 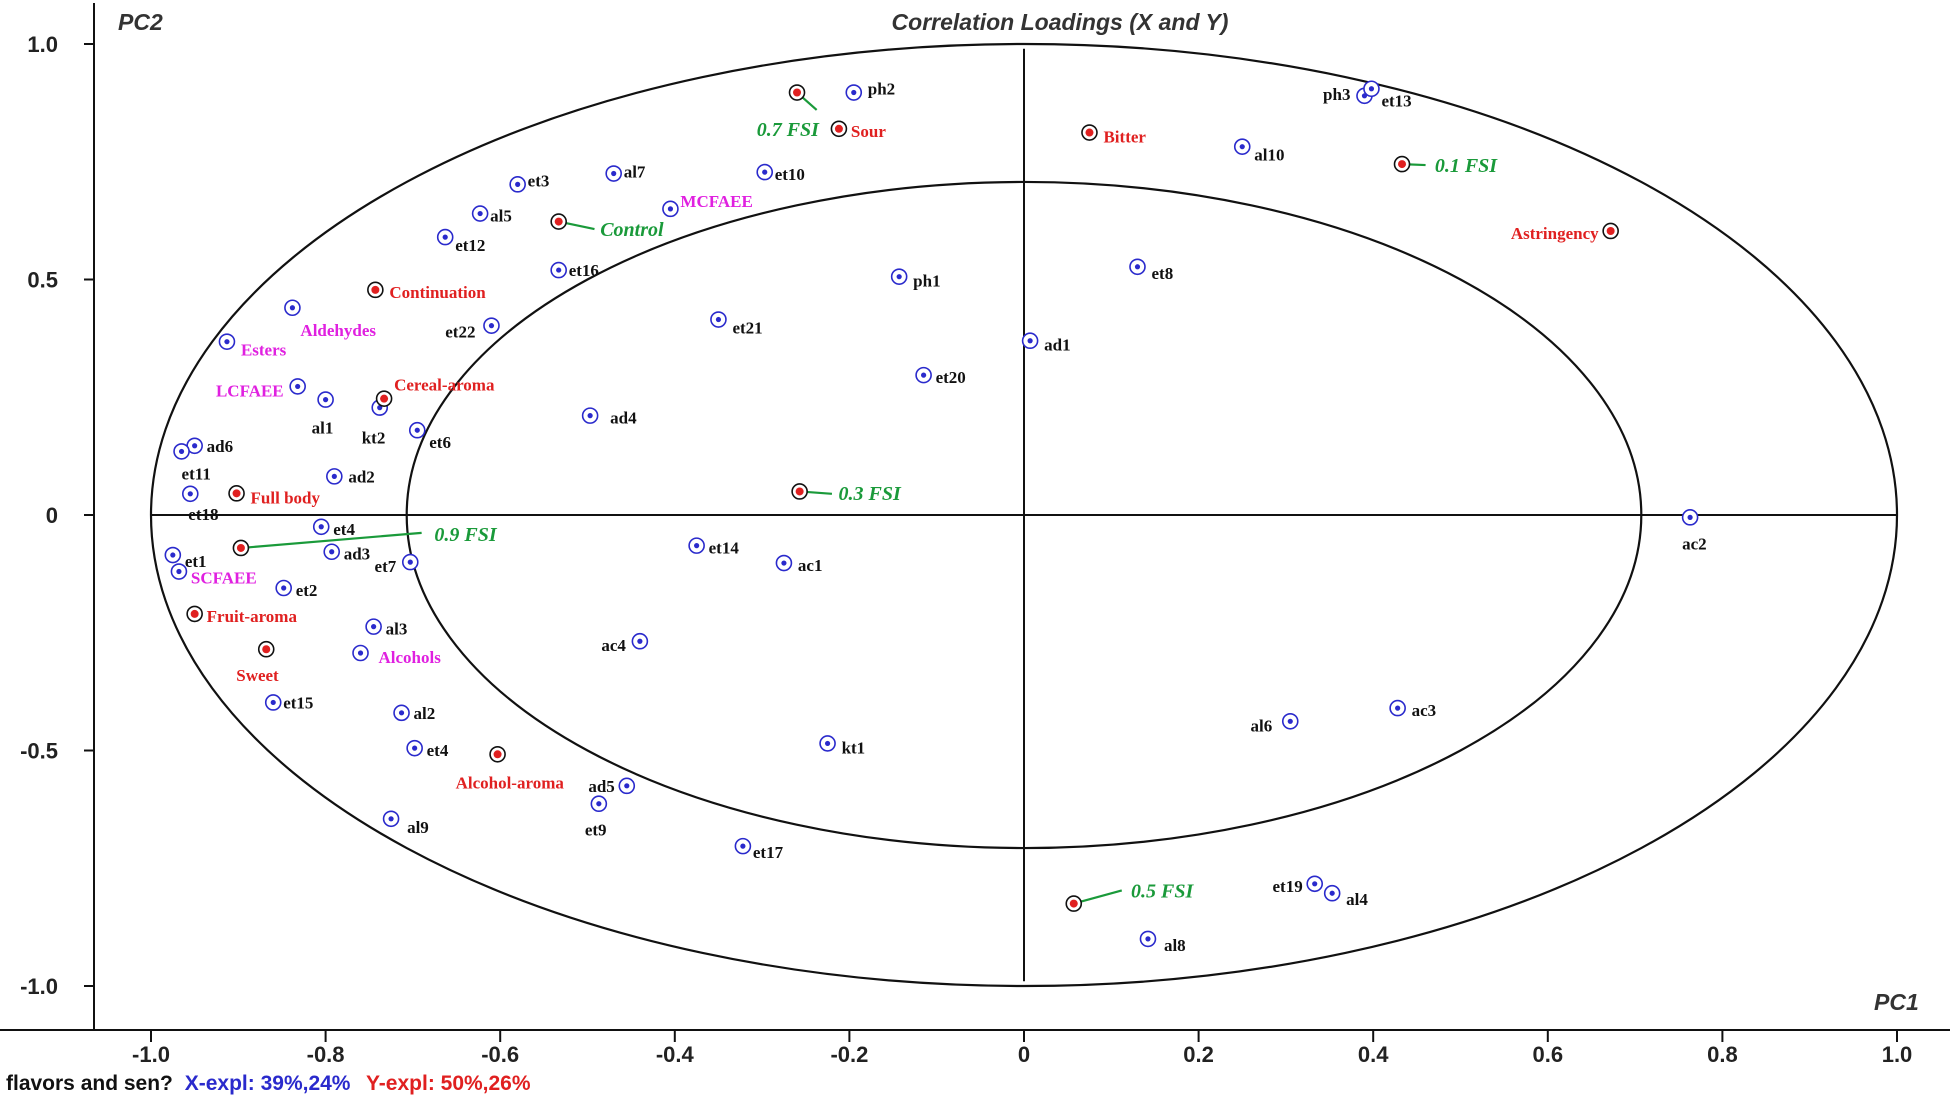 What do you see at coordinates (697, 546) in the screenshot?
I see `x-variable-marker-dot-et14` at bounding box center [697, 546].